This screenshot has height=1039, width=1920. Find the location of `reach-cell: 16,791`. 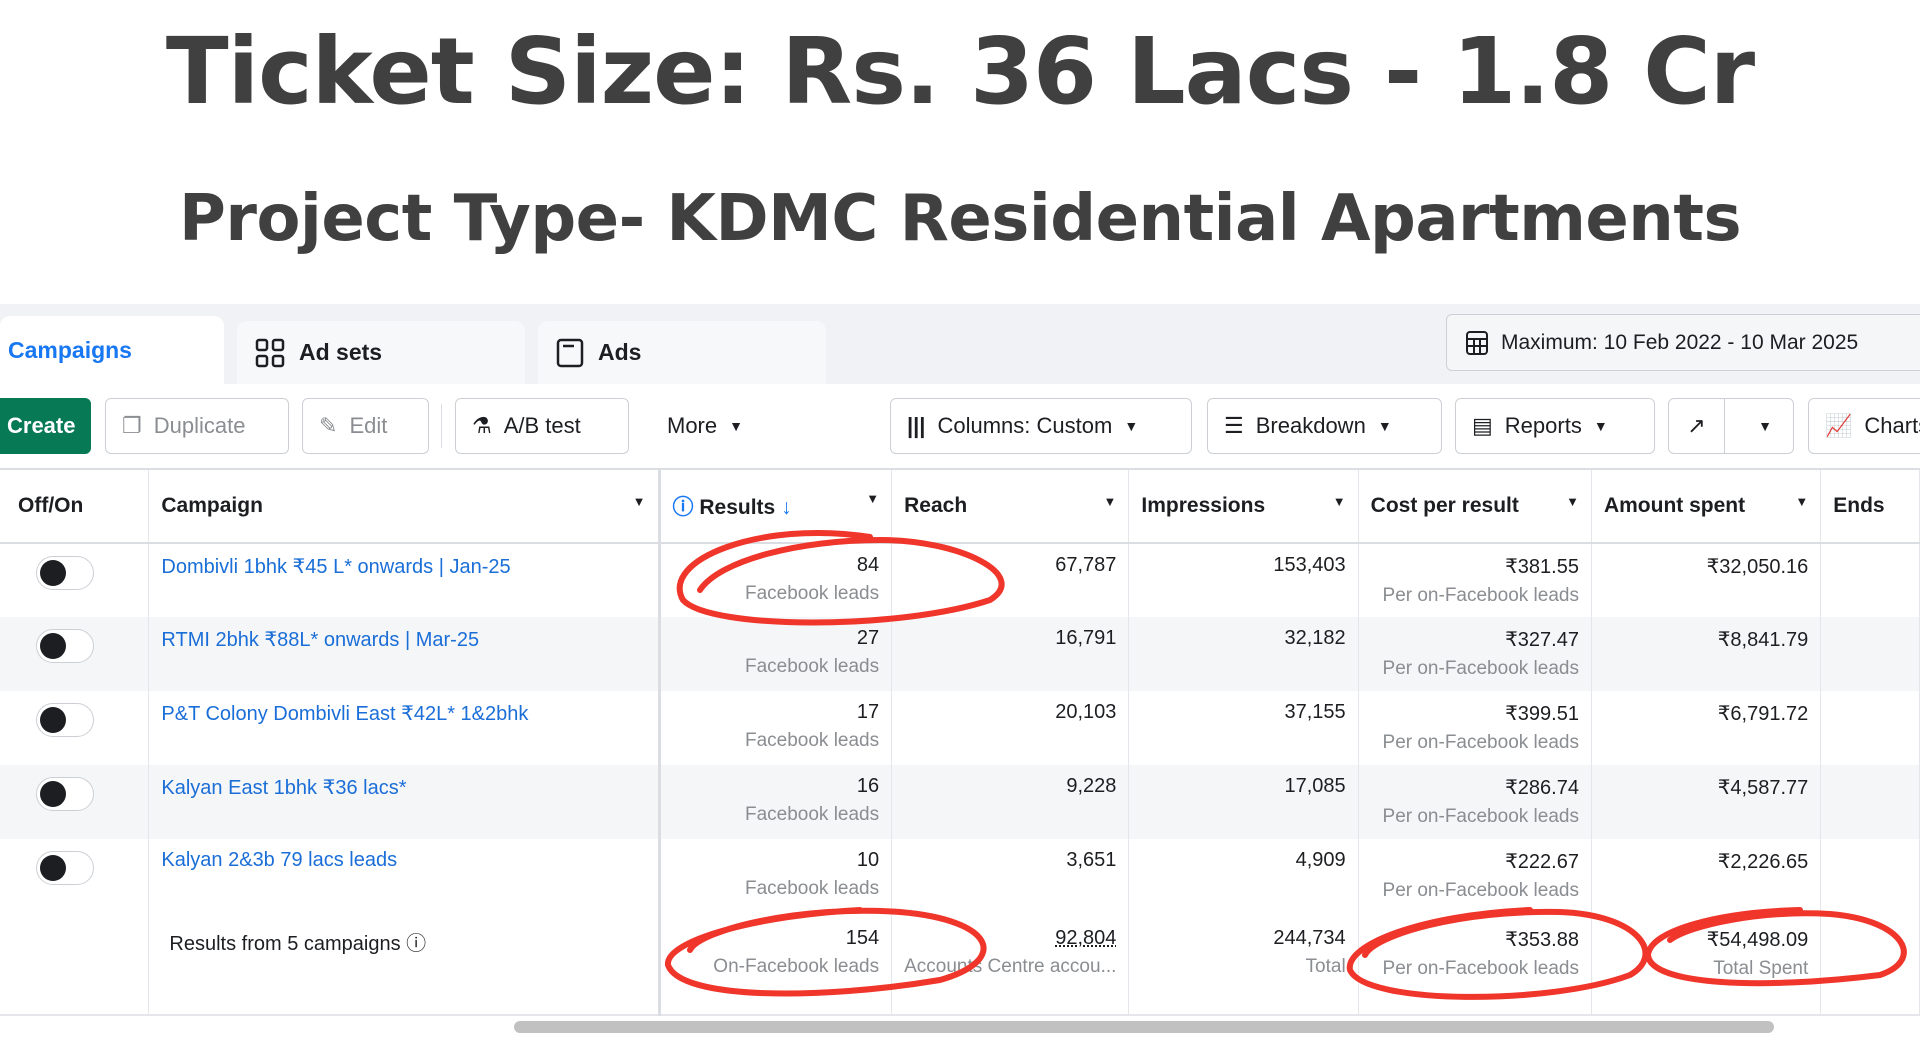

reach-cell: 16,791 is located at coordinates (1010, 654).